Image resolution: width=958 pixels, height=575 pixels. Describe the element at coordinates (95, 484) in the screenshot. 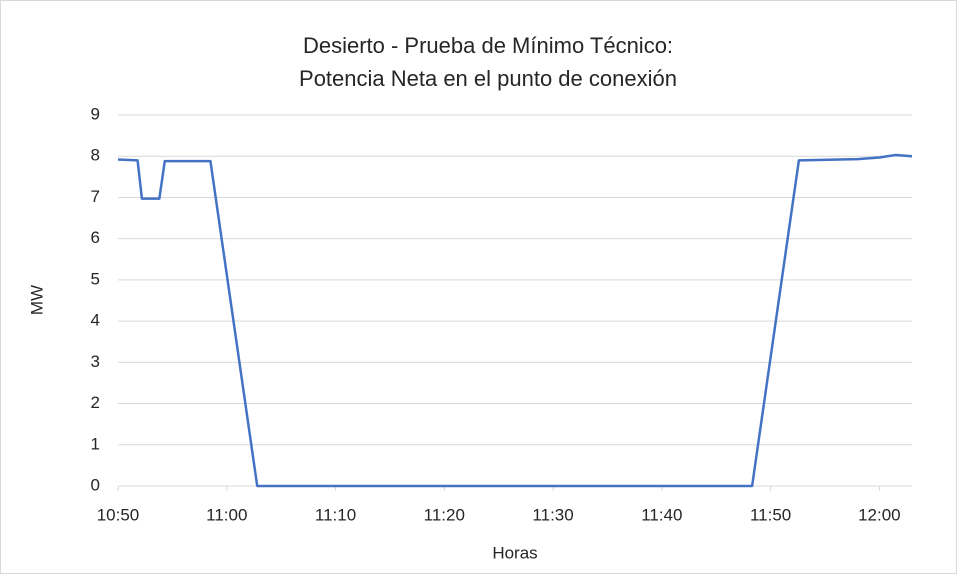

I see `y-tick-label: 0` at that location.